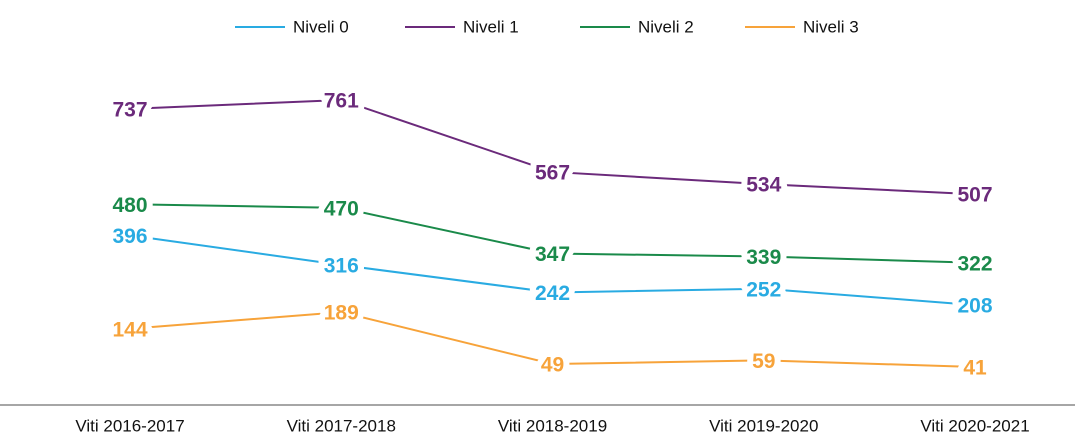 This screenshot has width=1075, height=439. Describe the element at coordinates (321, 26) in the screenshot. I see `legend-label: Niveli 0` at that location.